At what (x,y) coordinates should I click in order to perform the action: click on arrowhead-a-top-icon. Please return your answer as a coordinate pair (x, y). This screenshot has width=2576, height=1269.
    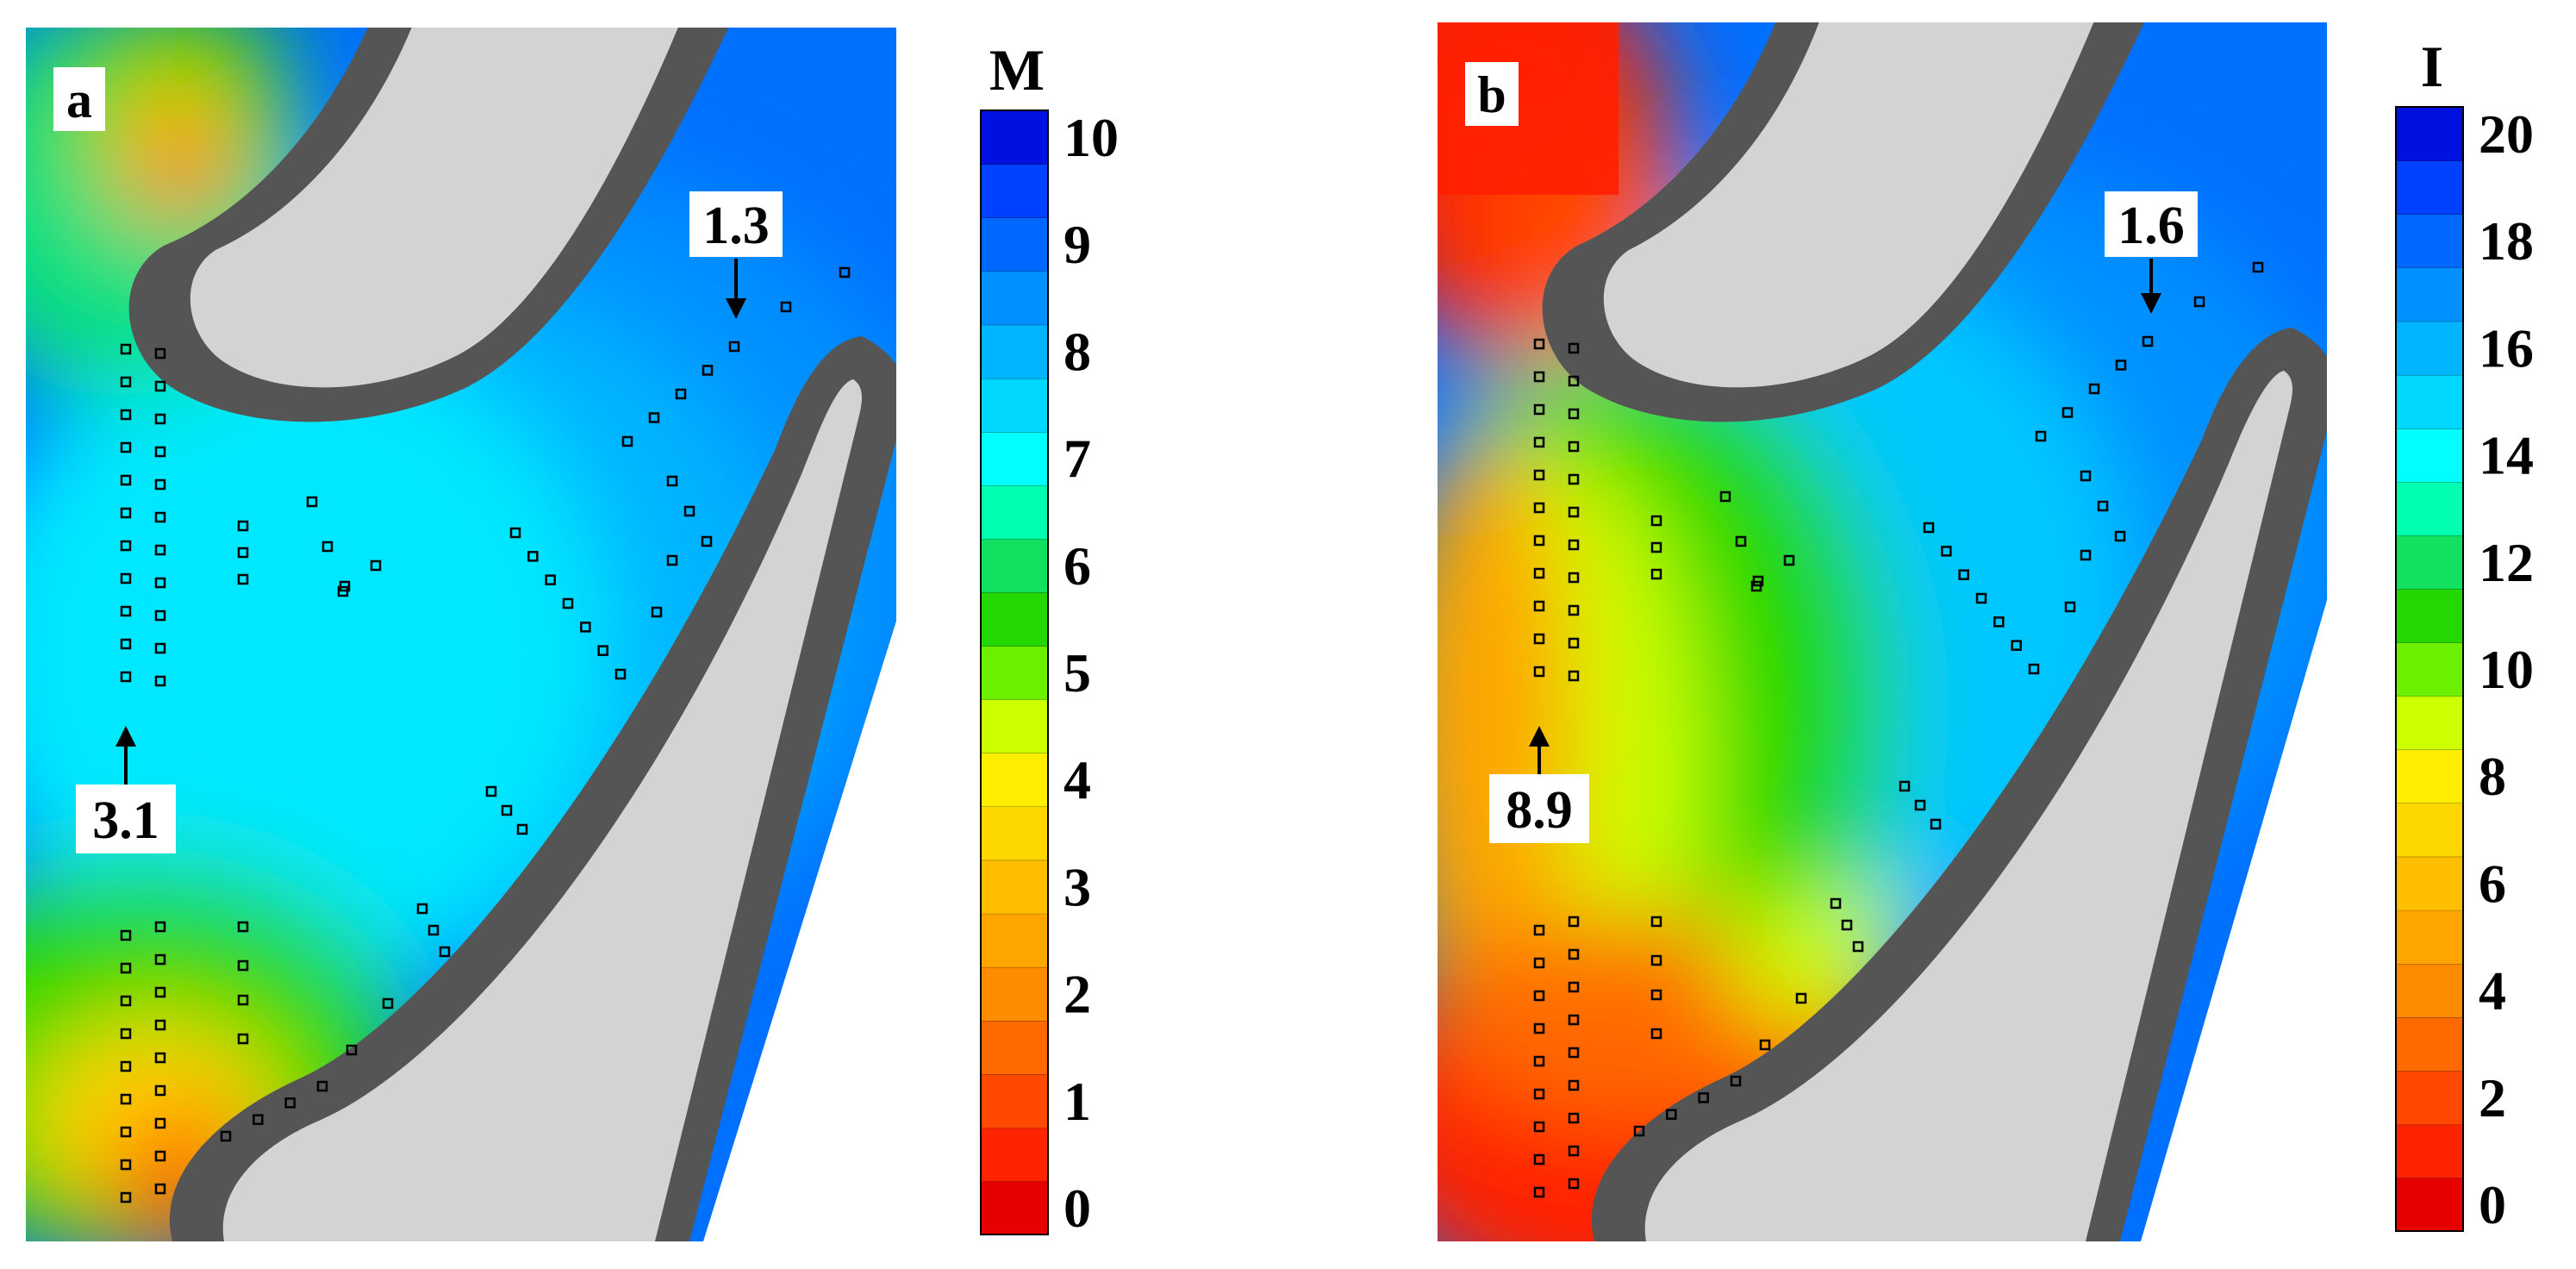
    Looking at the image, I should click on (736, 308).